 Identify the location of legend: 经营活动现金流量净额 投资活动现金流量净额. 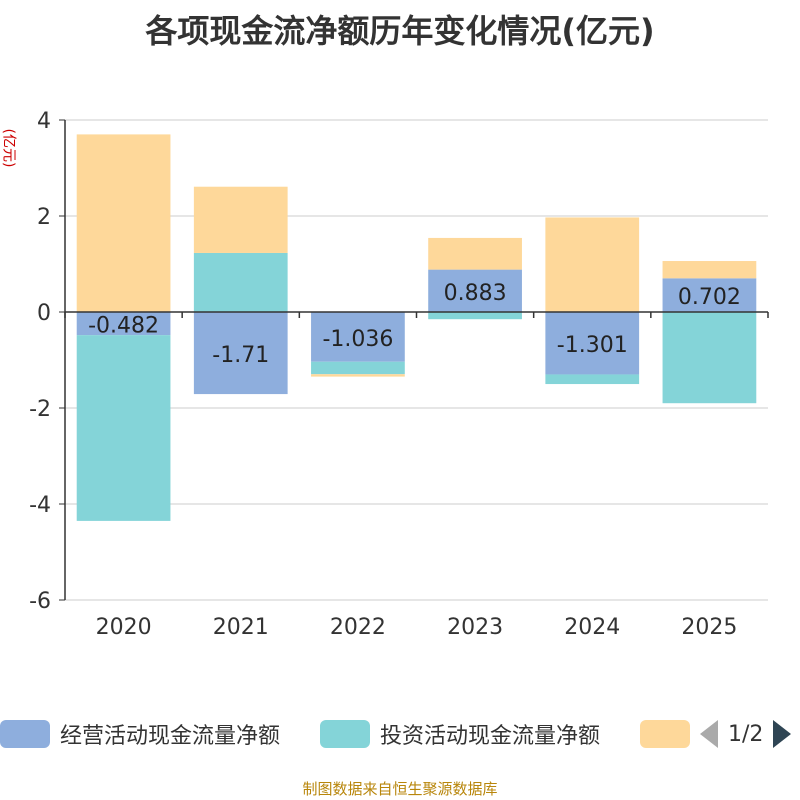
(400, 734).